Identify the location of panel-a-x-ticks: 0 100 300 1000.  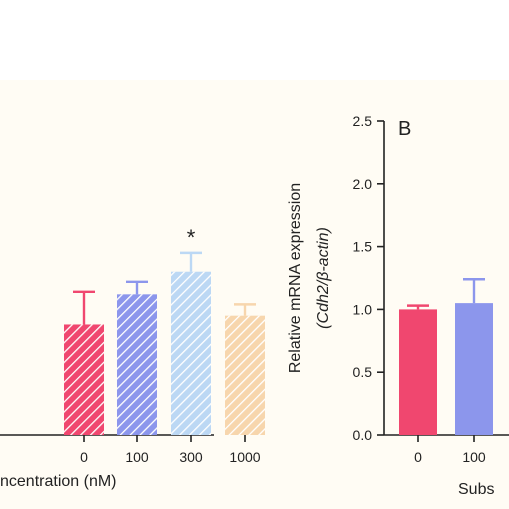
(170, 450).